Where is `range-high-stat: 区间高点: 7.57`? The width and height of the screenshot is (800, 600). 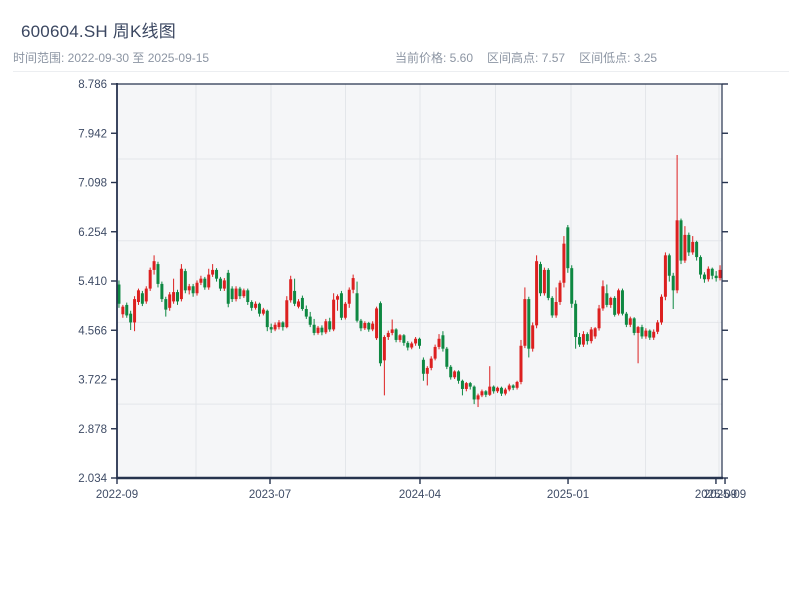
range-high-stat: 区间高点: 7.57 is located at coordinates (526, 58).